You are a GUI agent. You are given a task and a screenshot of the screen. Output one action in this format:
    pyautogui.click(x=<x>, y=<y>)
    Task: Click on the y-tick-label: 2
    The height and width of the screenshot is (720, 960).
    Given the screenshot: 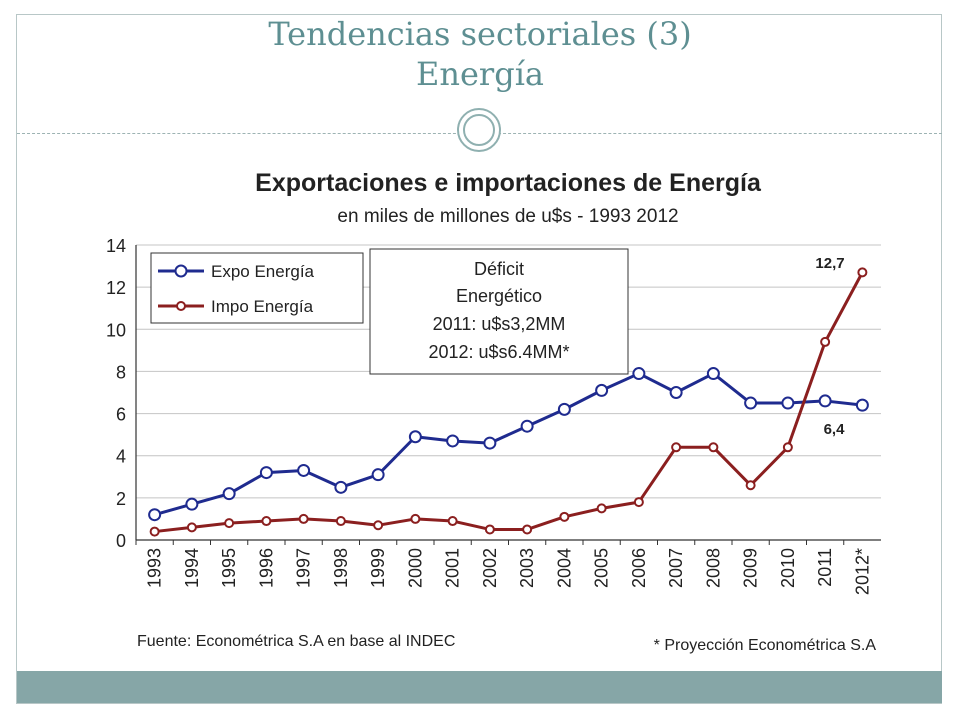 What is the action you would take?
    pyautogui.click(x=121, y=499)
    